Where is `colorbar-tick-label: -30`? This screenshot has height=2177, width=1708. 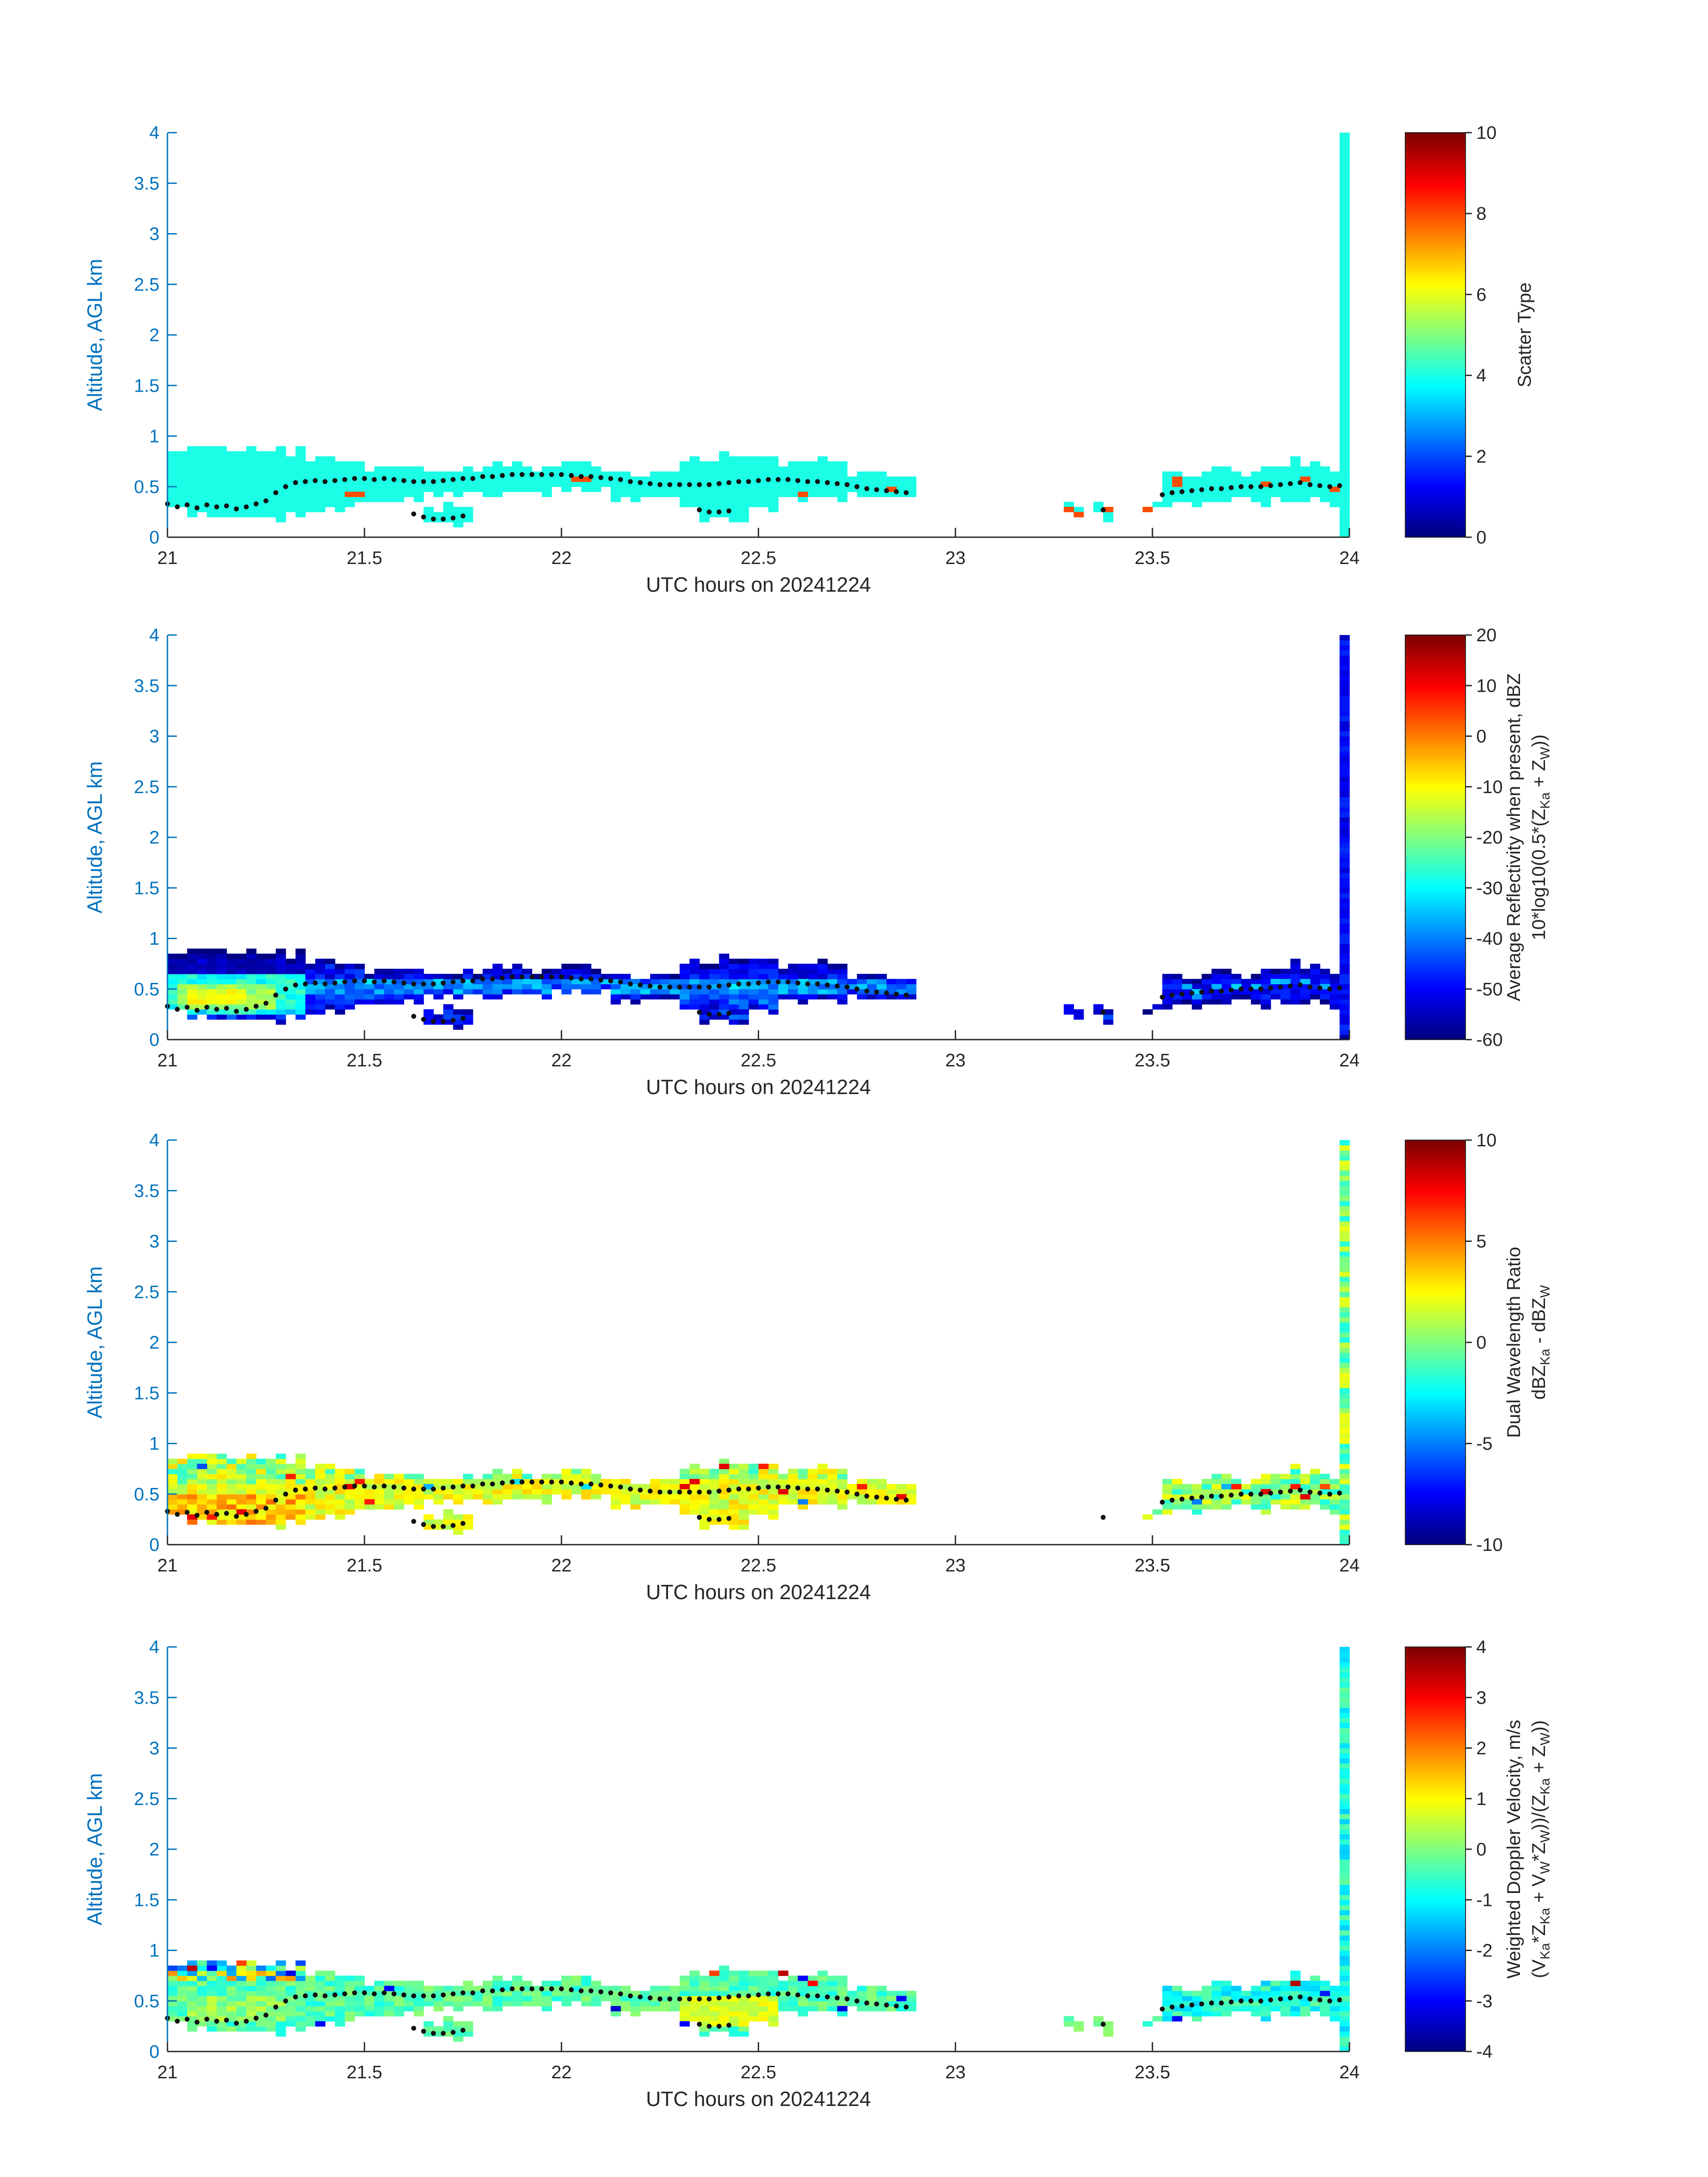 colorbar-tick-label: -30 is located at coordinates (1489, 887).